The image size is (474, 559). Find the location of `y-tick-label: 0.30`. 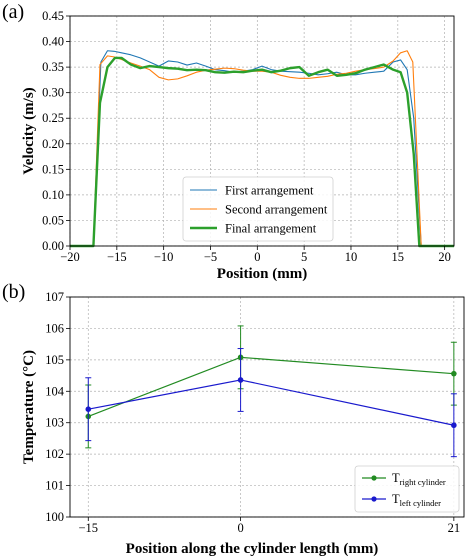

y-tick-label: 0.30 is located at coordinates (53, 93).